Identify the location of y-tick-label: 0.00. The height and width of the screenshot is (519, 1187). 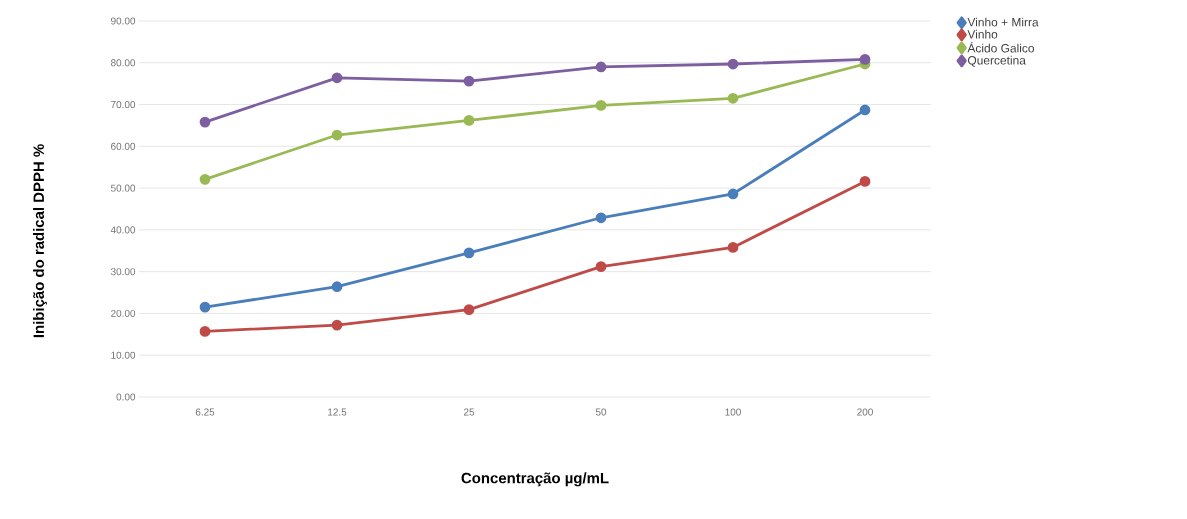
(126, 397).